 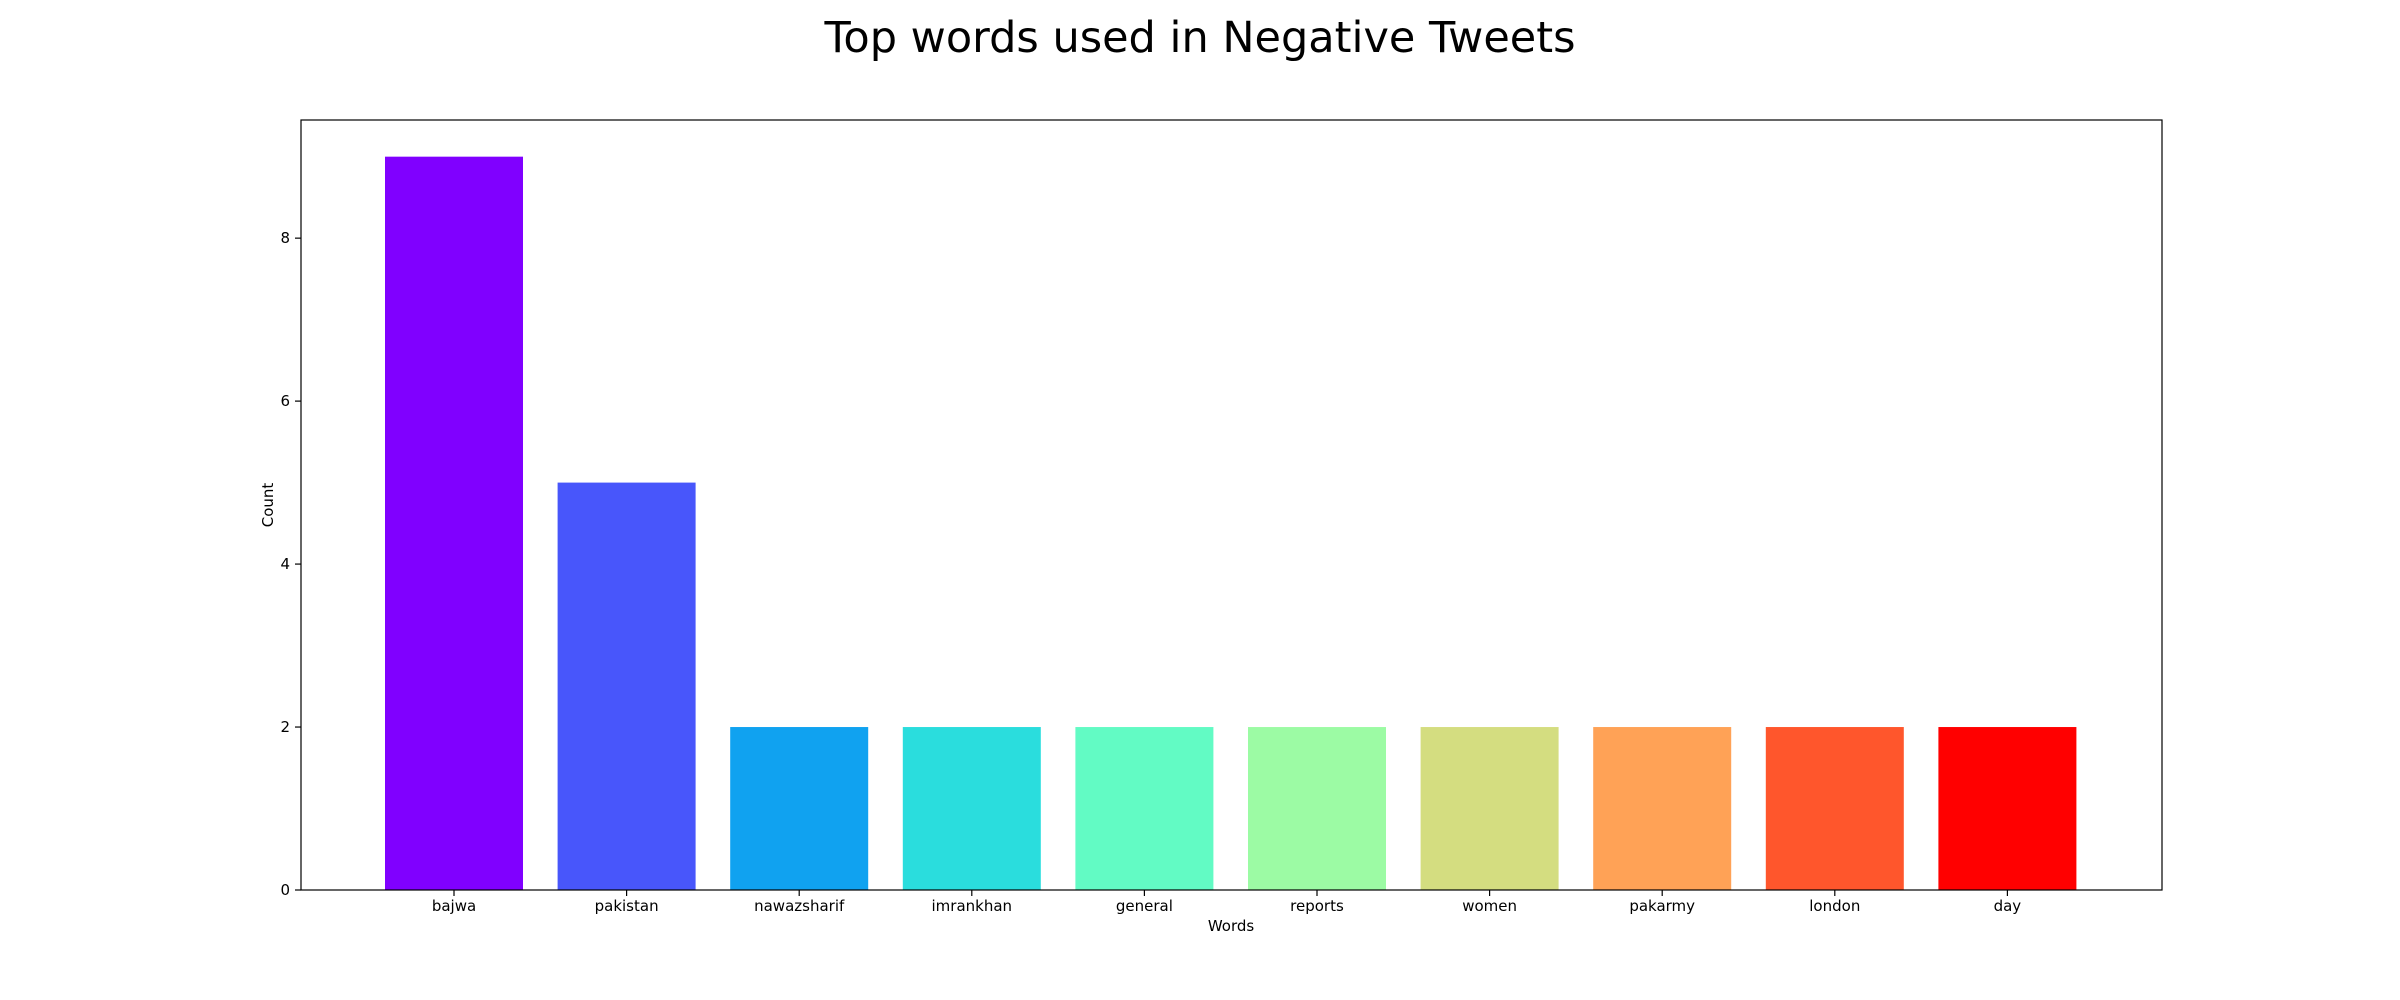 What do you see at coordinates (1834, 808) in the screenshot?
I see `bar-london` at bounding box center [1834, 808].